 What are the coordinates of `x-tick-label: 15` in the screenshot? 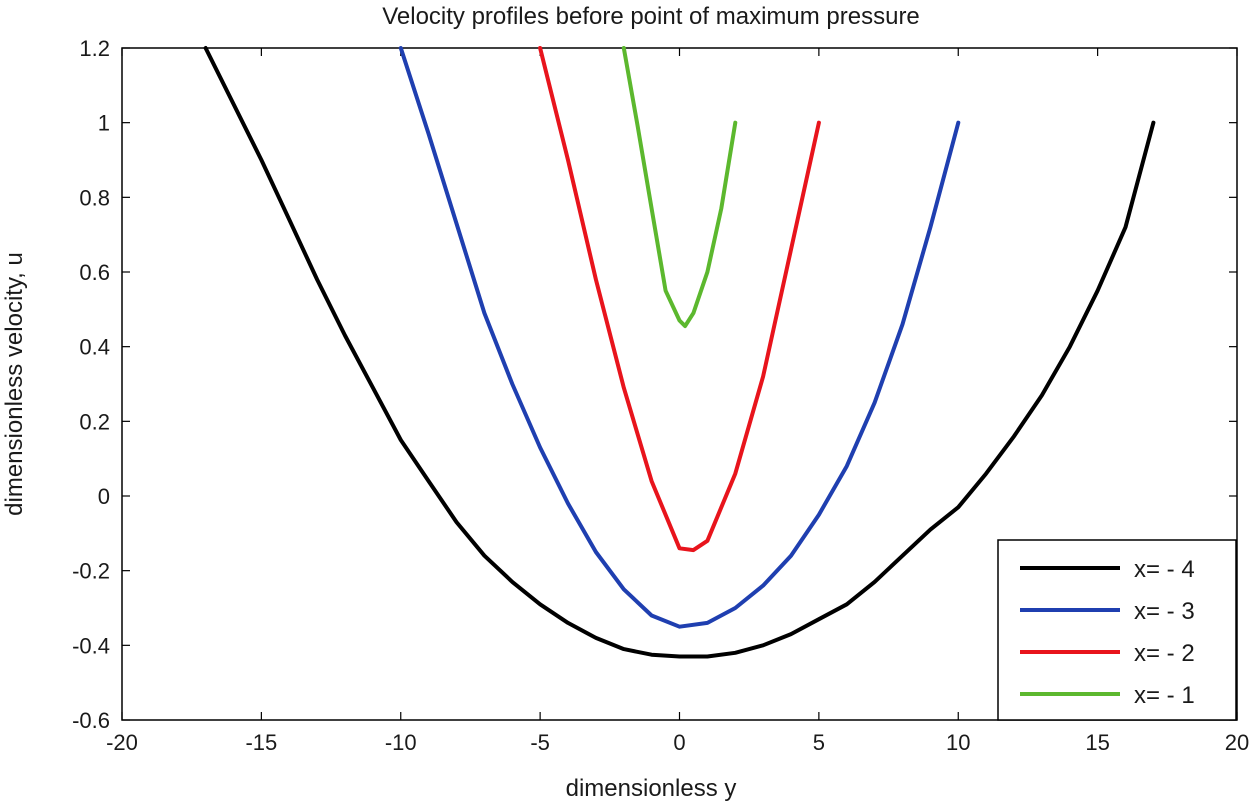 It's located at (1097, 742).